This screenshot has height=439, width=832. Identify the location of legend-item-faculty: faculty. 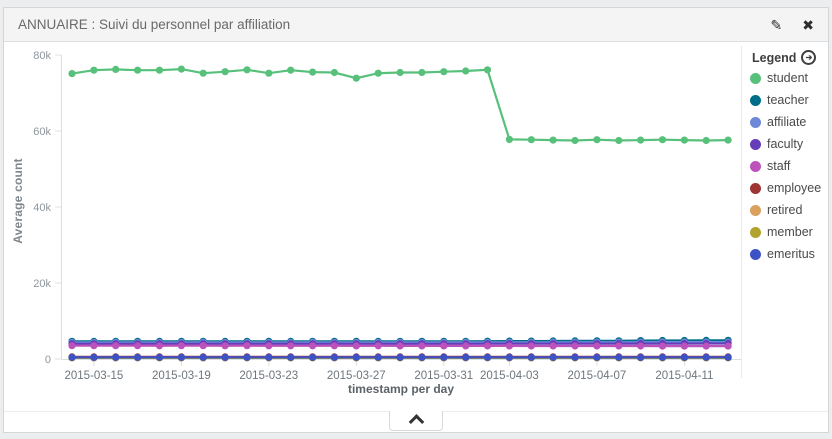
(789, 144).